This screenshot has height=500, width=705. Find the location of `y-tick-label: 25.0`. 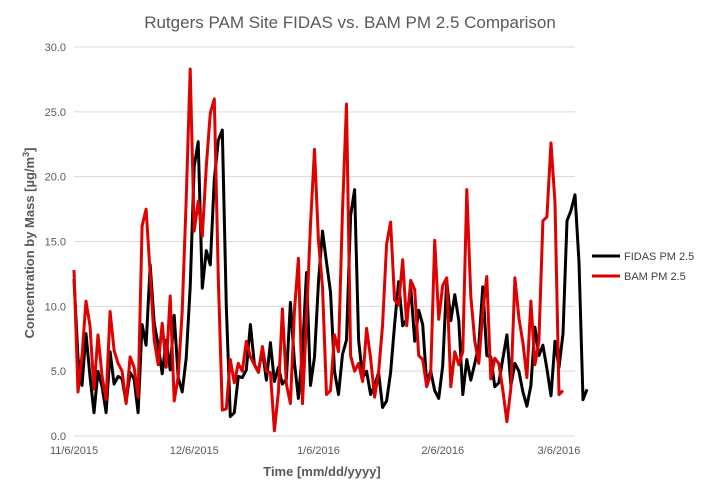

y-tick-label: 25.0 is located at coordinates (55, 113).